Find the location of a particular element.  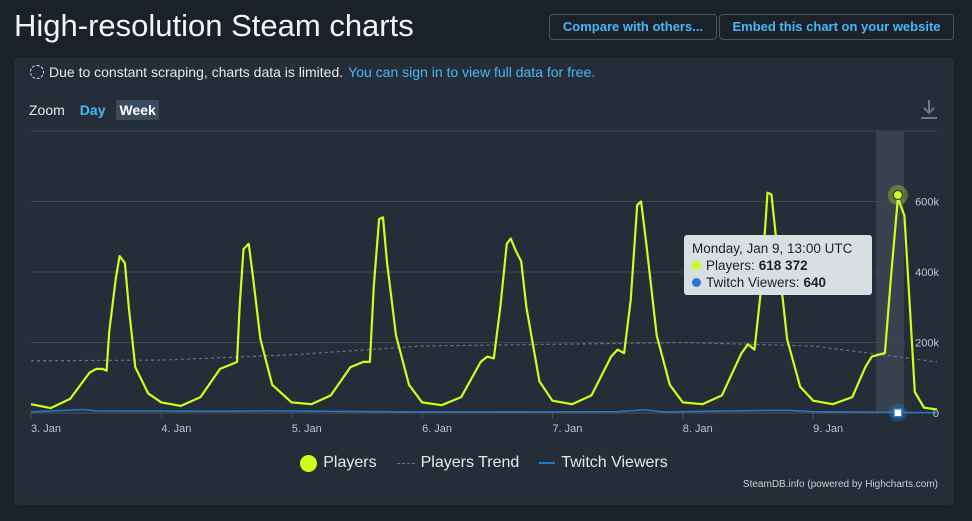

twitch-hover-point is located at coordinates (898, 413).